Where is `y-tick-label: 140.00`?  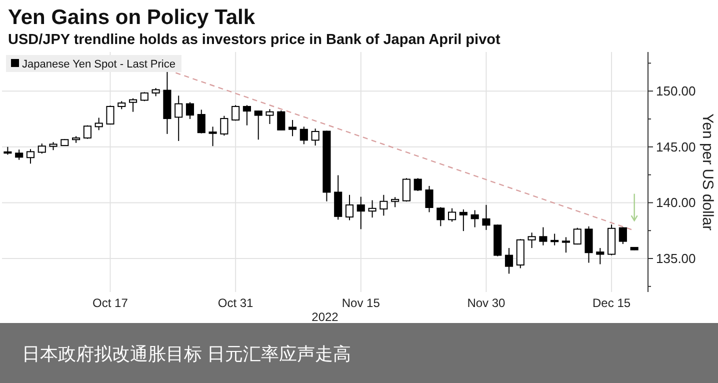 y-tick-label: 140.00 is located at coordinates (676, 202).